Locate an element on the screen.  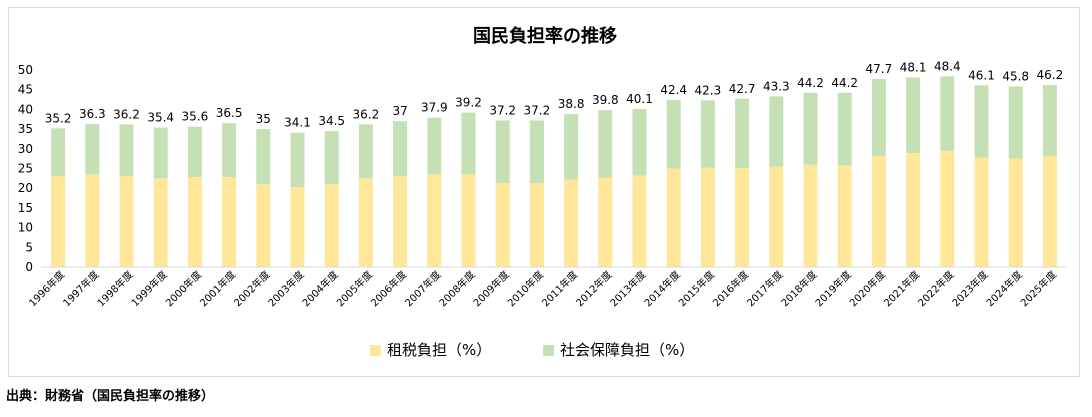
data-label-total: 43.3 is located at coordinates (776, 86).